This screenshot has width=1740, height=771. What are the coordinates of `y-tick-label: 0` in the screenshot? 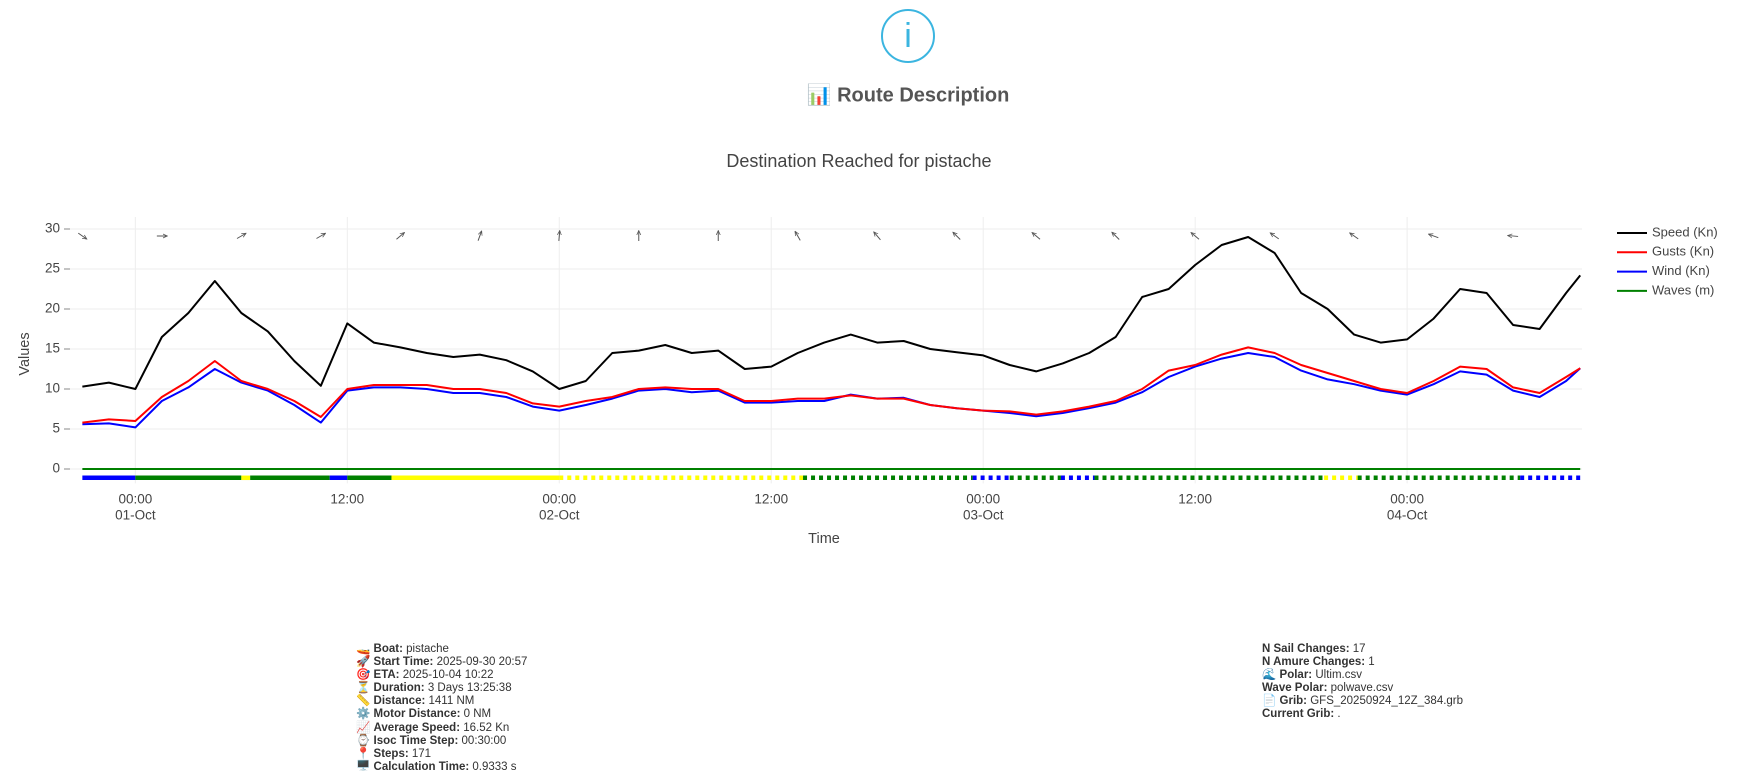 It's located at (56, 468).